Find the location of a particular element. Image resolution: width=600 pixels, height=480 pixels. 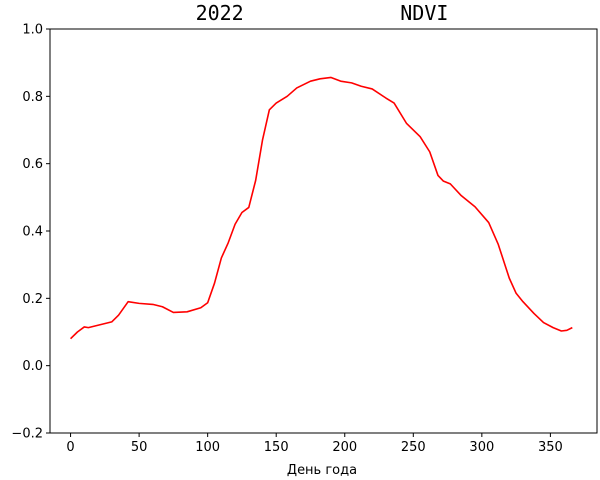

y-tick-label: 0.0 is located at coordinates (32, 366).